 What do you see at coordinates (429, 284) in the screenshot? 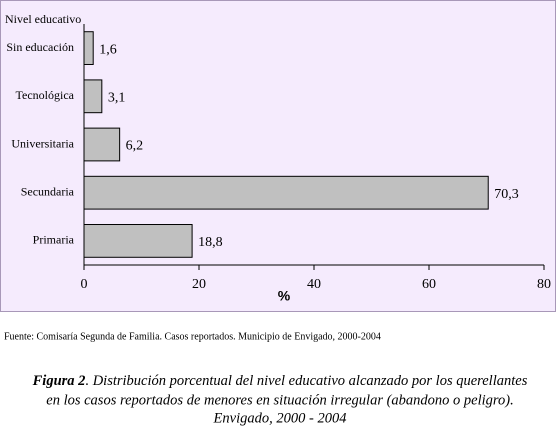
I see `x-tick-label: 60` at bounding box center [429, 284].